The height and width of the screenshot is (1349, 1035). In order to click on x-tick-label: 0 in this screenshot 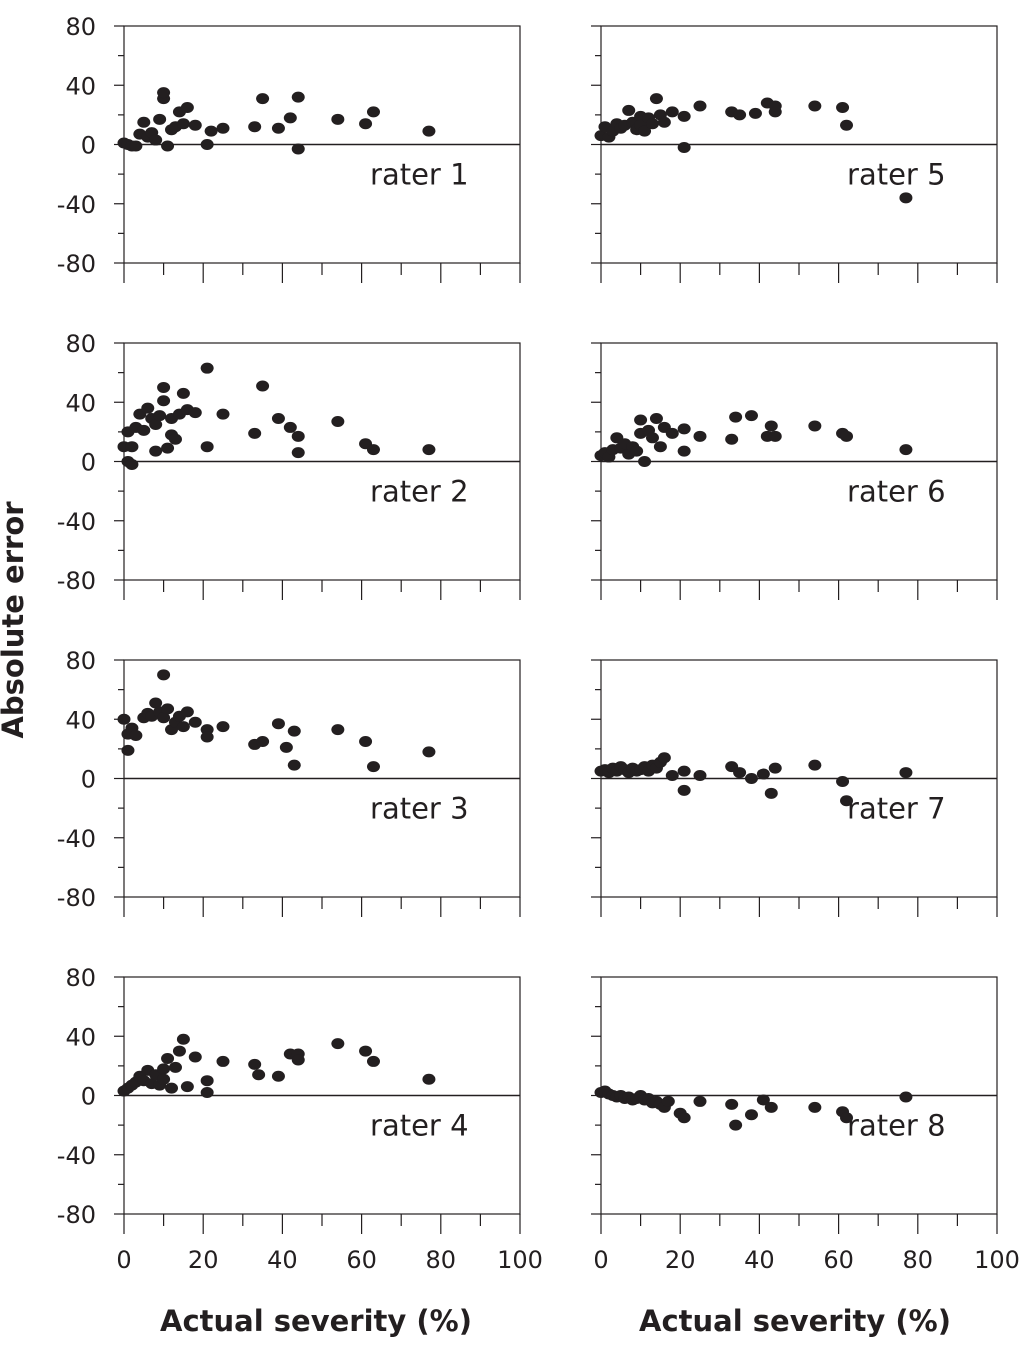, I will do `click(600, 1260)`.